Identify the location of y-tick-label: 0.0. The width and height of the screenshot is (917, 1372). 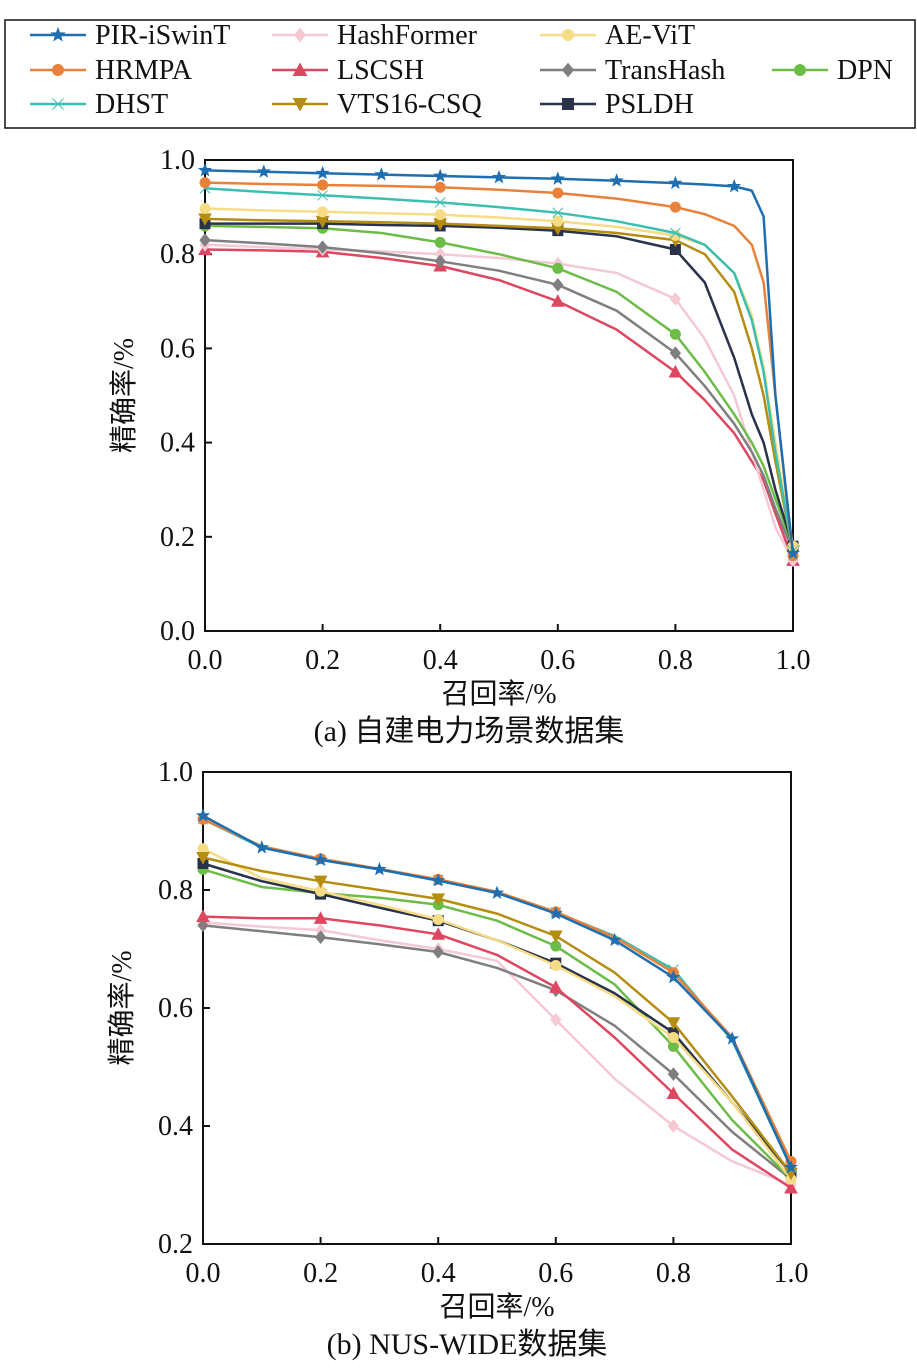
(177, 631).